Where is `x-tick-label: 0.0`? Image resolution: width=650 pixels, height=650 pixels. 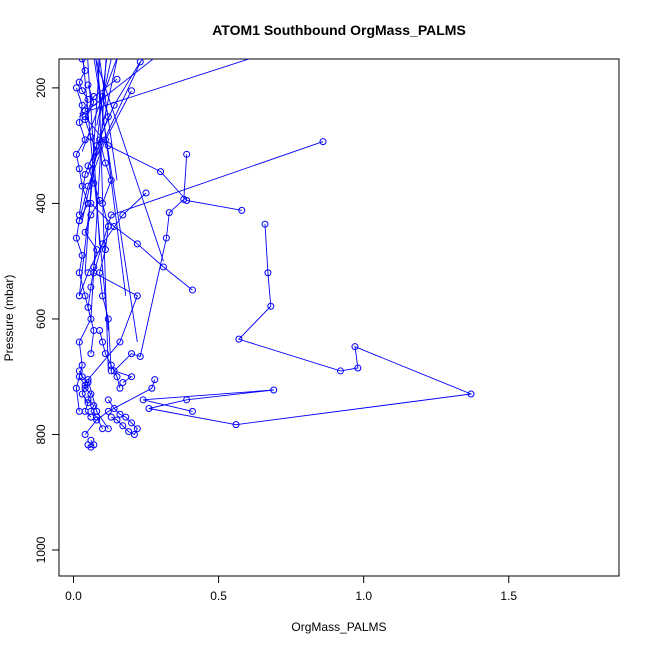 x-tick-label: 0.0 is located at coordinates (73, 596).